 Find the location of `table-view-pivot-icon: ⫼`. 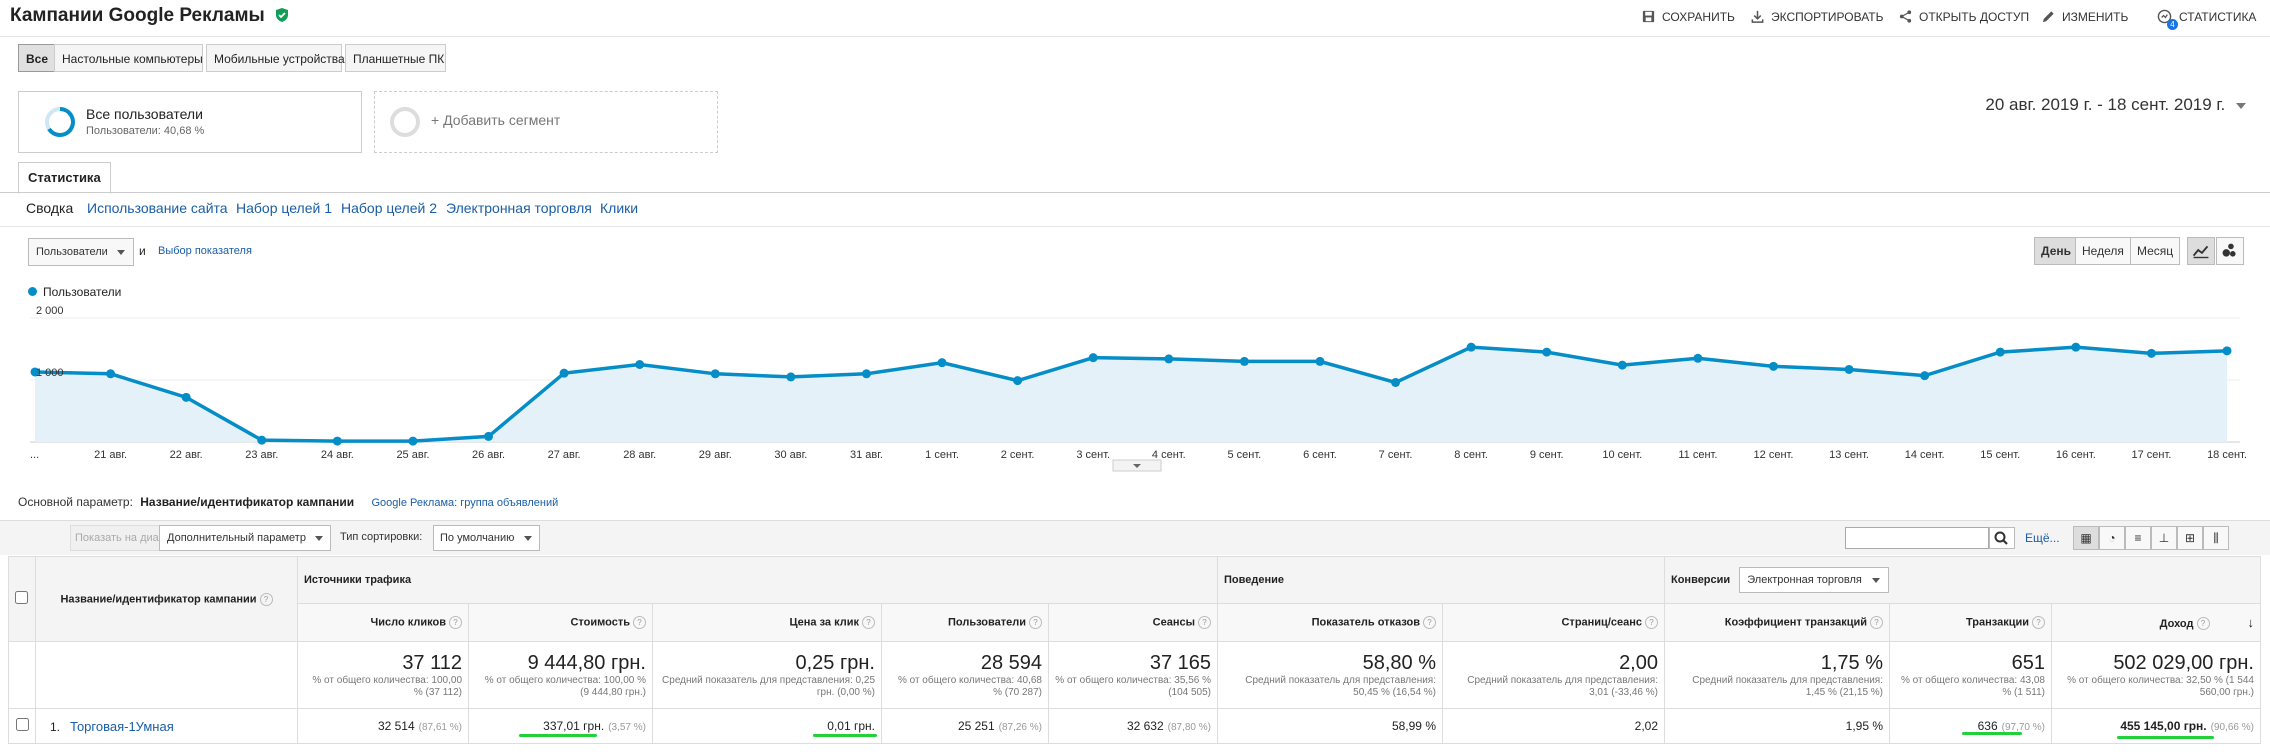

table-view-pivot-icon: ⫼ is located at coordinates (2216, 538).